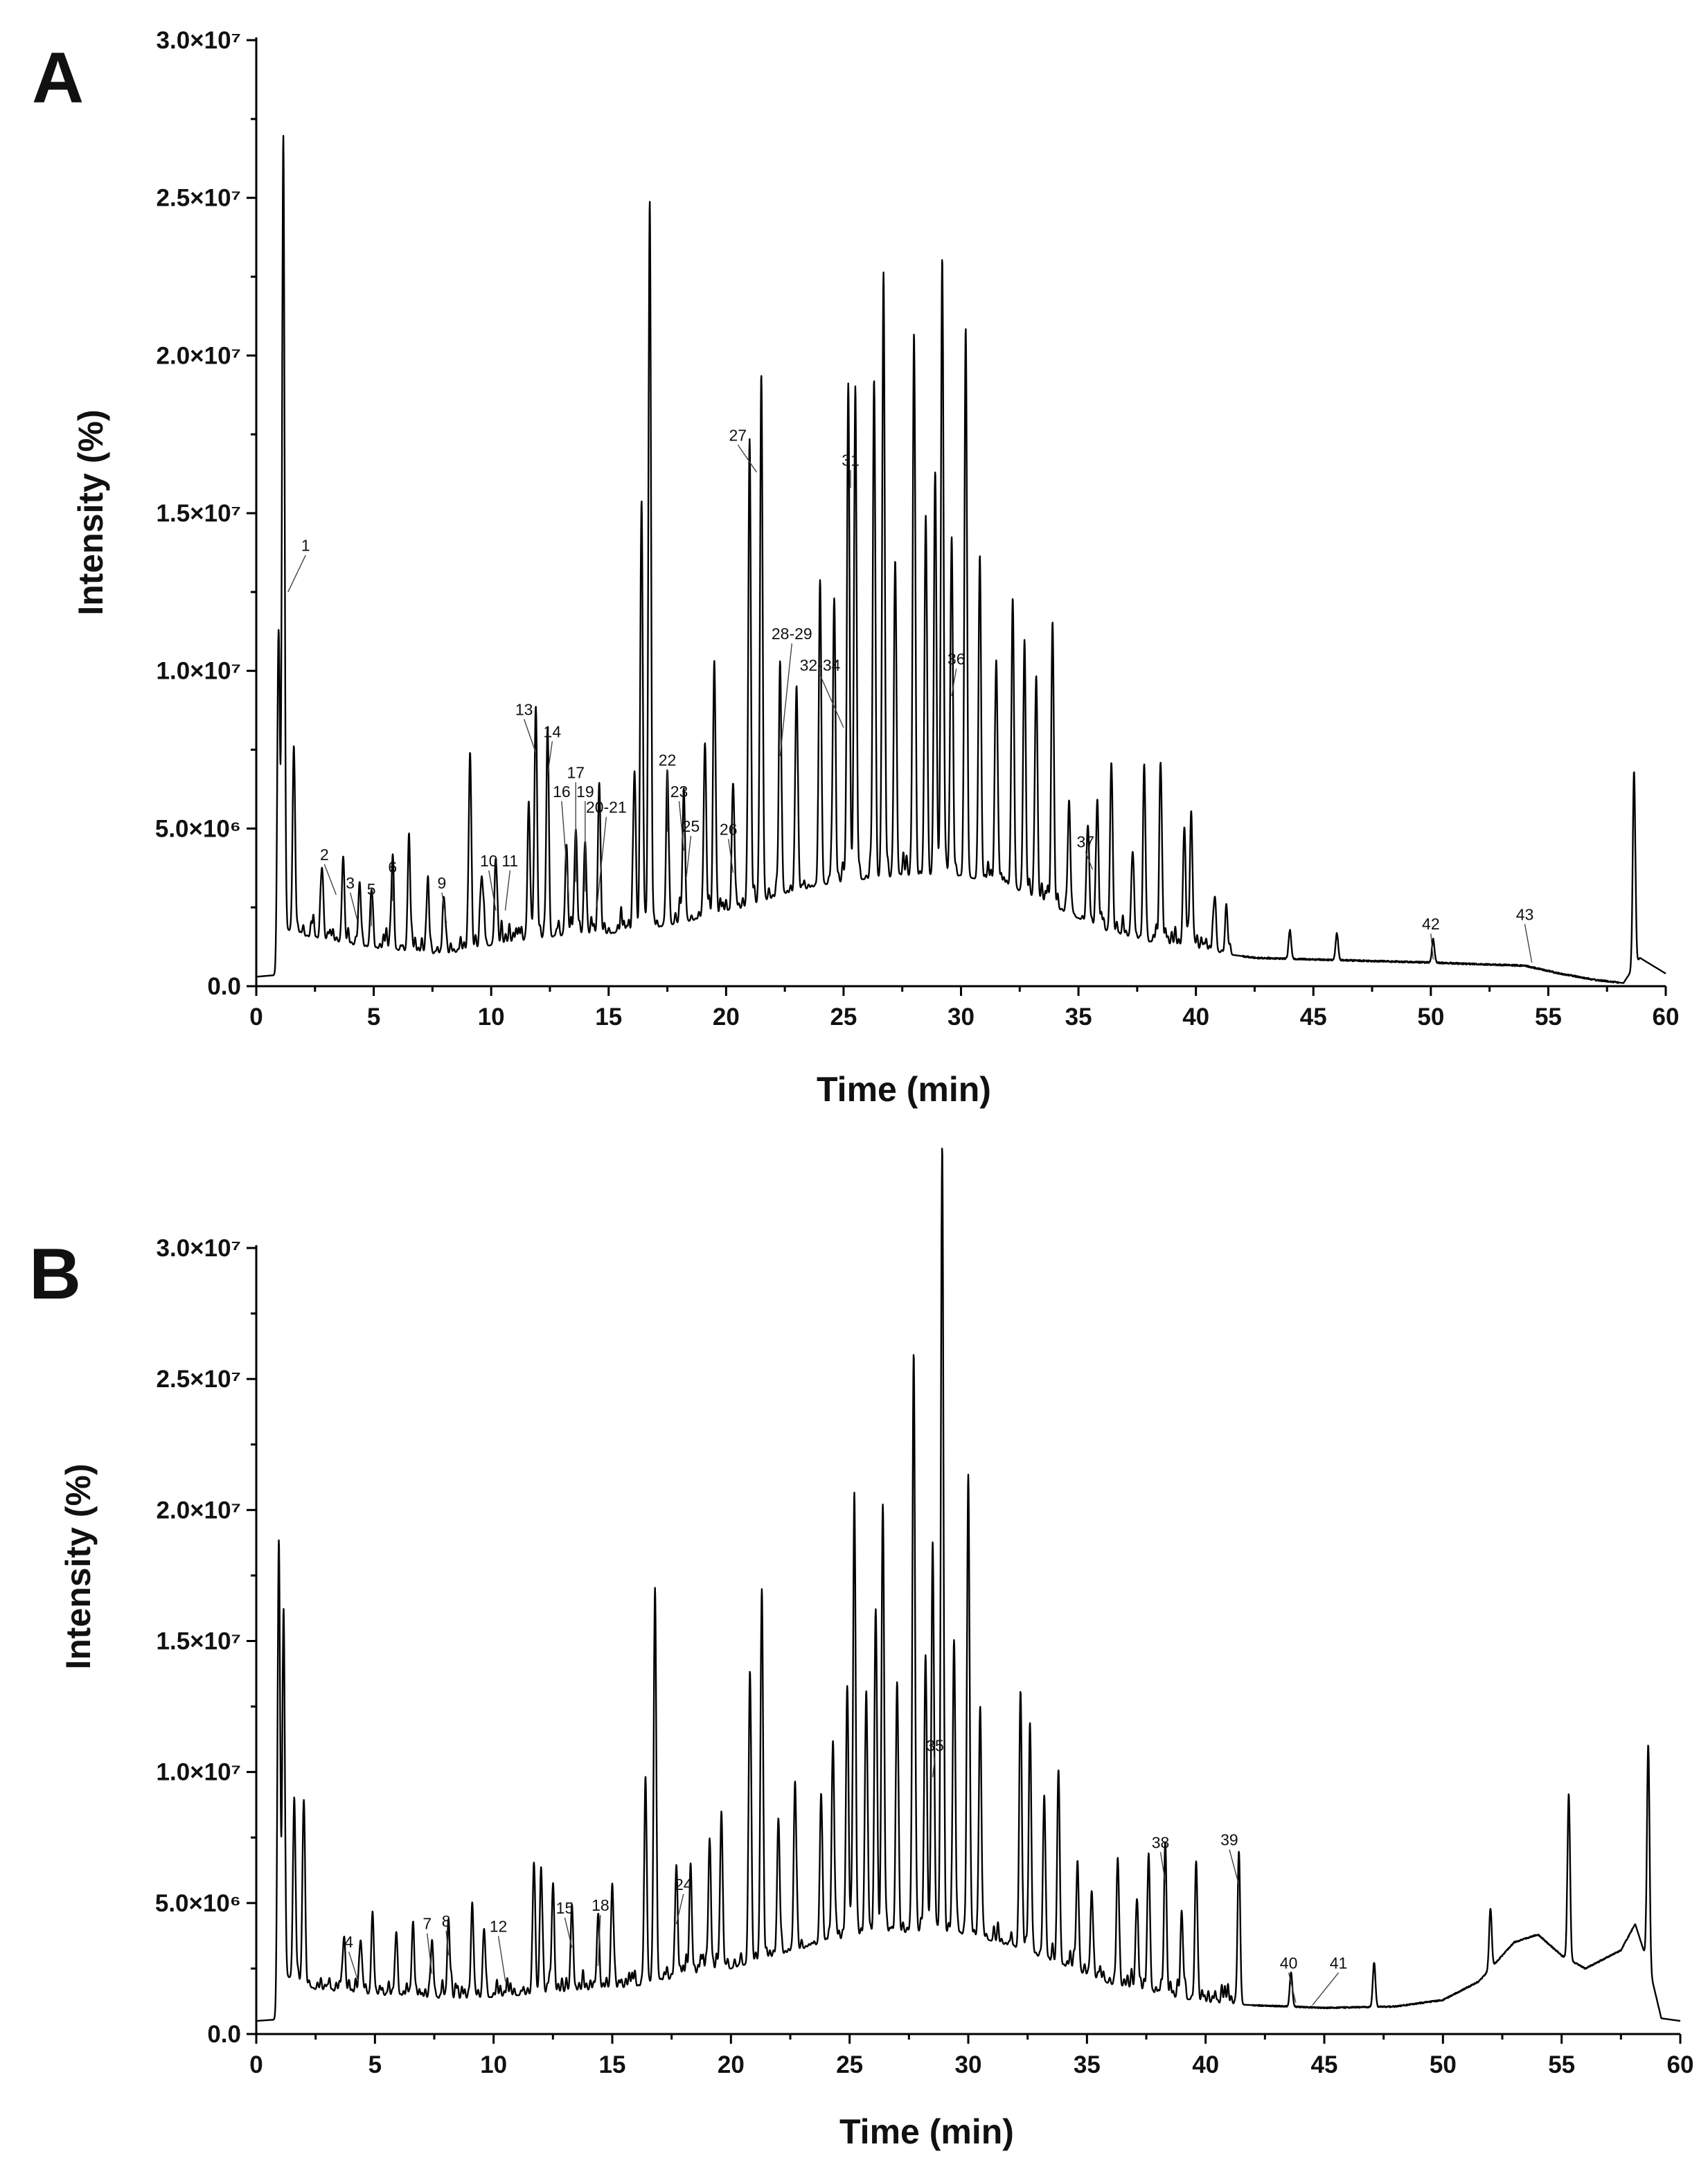 The image size is (1708, 2158). I want to click on peak-label-a: 17, so click(576, 772).